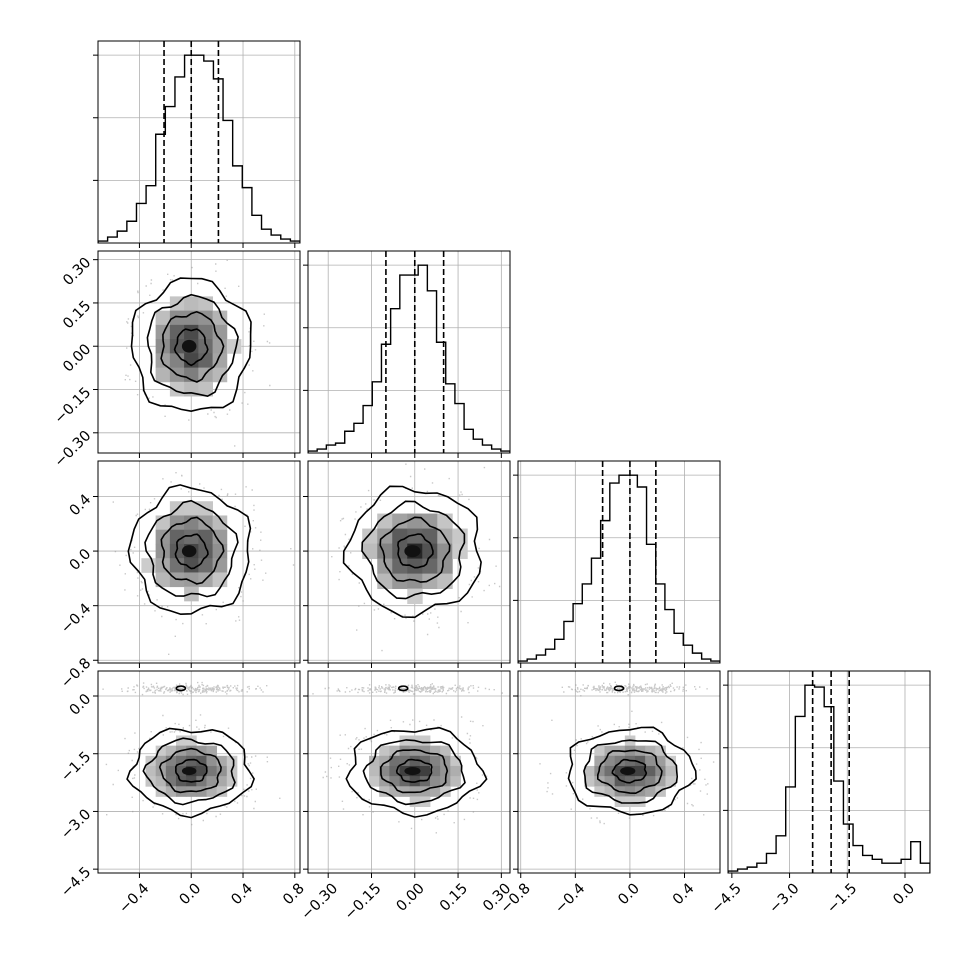 The image size is (970, 970). Describe the element at coordinates (77, 315) in the screenshot. I see `y-tick-label-1-3: 0.15` at that location.